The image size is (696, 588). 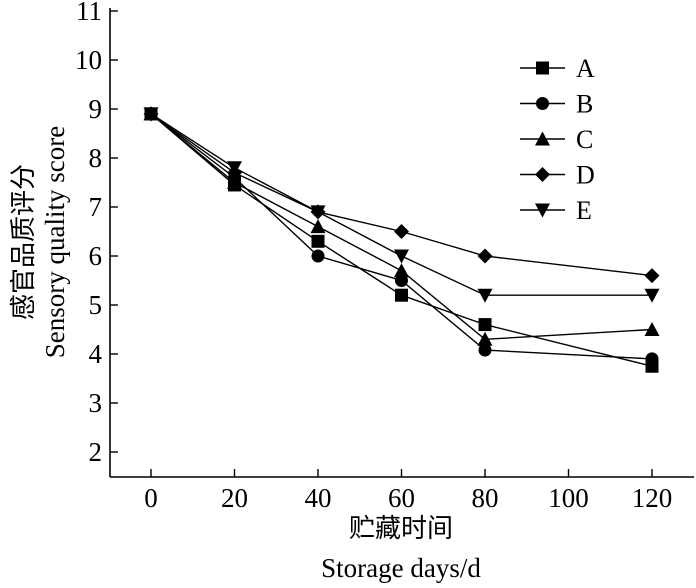 What do you see at coordinates (542, 103) in the screenshot?
I see `legend-marker-B` at bounding box center [542, 103].